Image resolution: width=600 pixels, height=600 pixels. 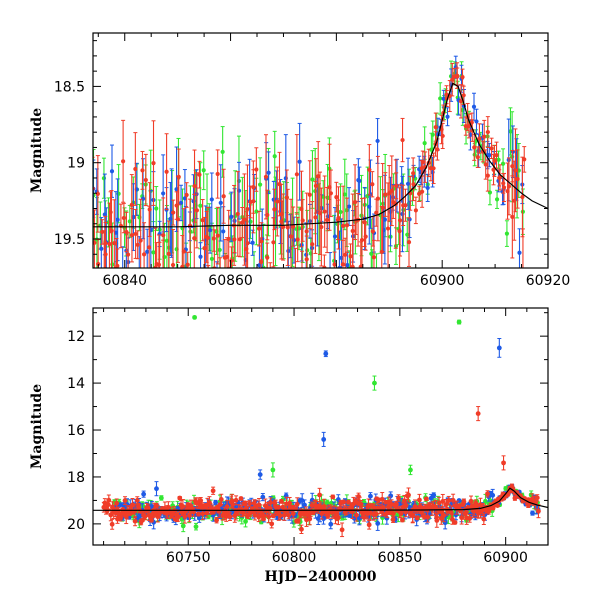 What do you see at coordinates (336, 281) in the screenshot?
I see `x-tick-label: 60880` at bounding box center [336, 281].